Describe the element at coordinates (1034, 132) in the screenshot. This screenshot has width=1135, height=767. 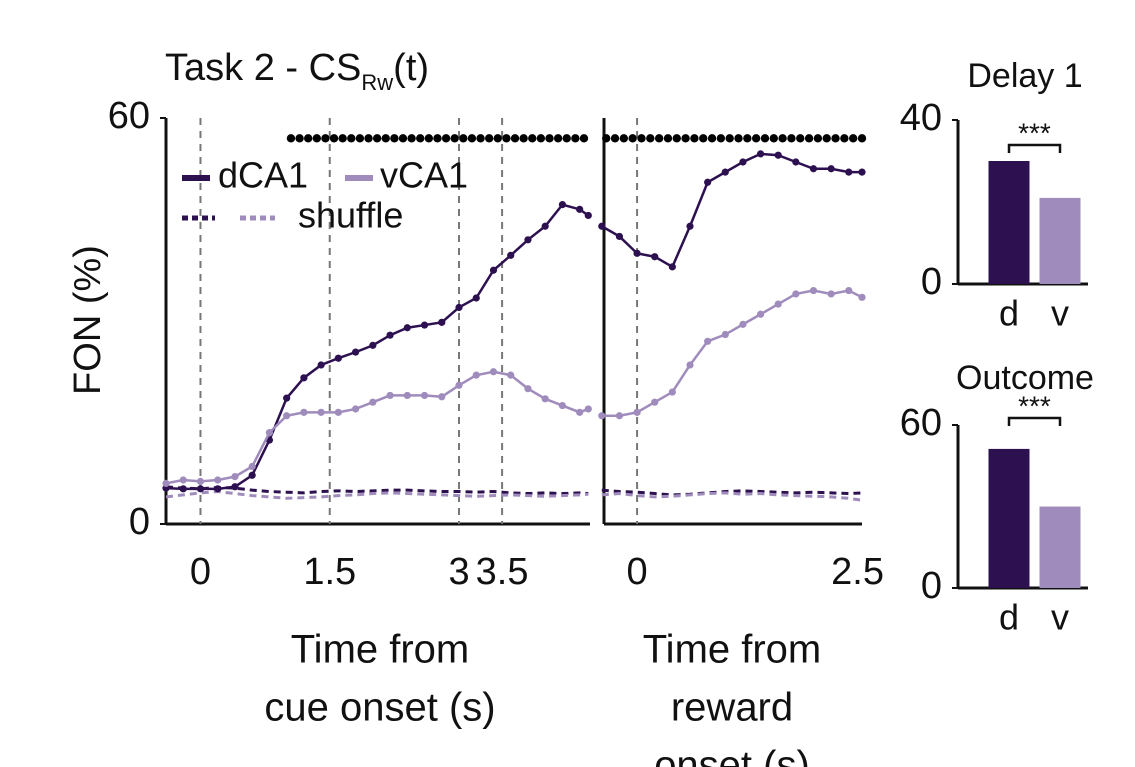
I see `annotation: ***` at that location.